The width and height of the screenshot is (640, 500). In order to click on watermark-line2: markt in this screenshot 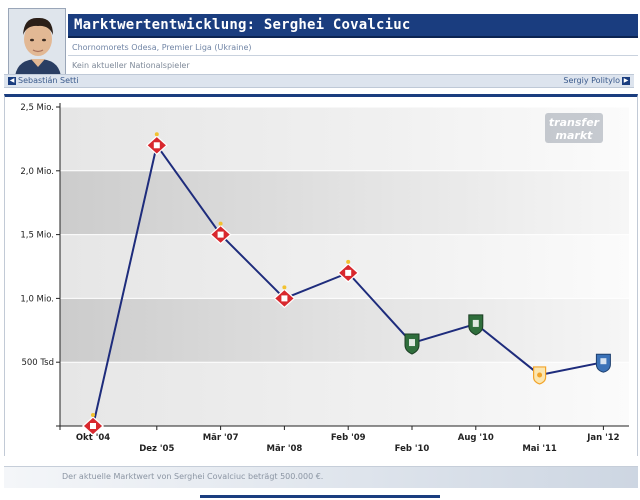, I will do `click(575, 135)`.